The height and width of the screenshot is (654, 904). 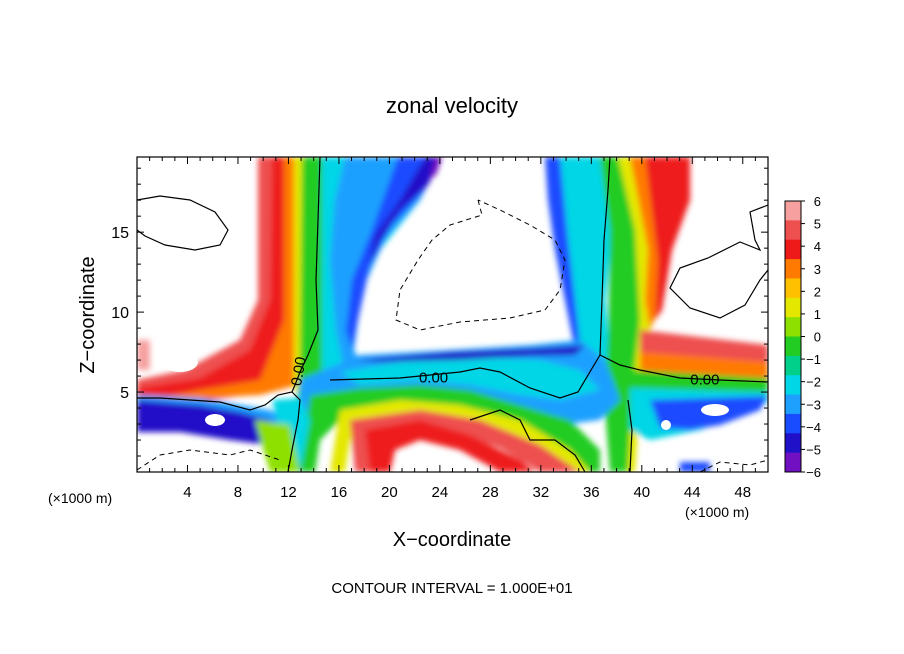 What do you see at coordinates (813, 449) in the screenshot?
I see `colorbar-label: −5` at bounding box center [813, 449].